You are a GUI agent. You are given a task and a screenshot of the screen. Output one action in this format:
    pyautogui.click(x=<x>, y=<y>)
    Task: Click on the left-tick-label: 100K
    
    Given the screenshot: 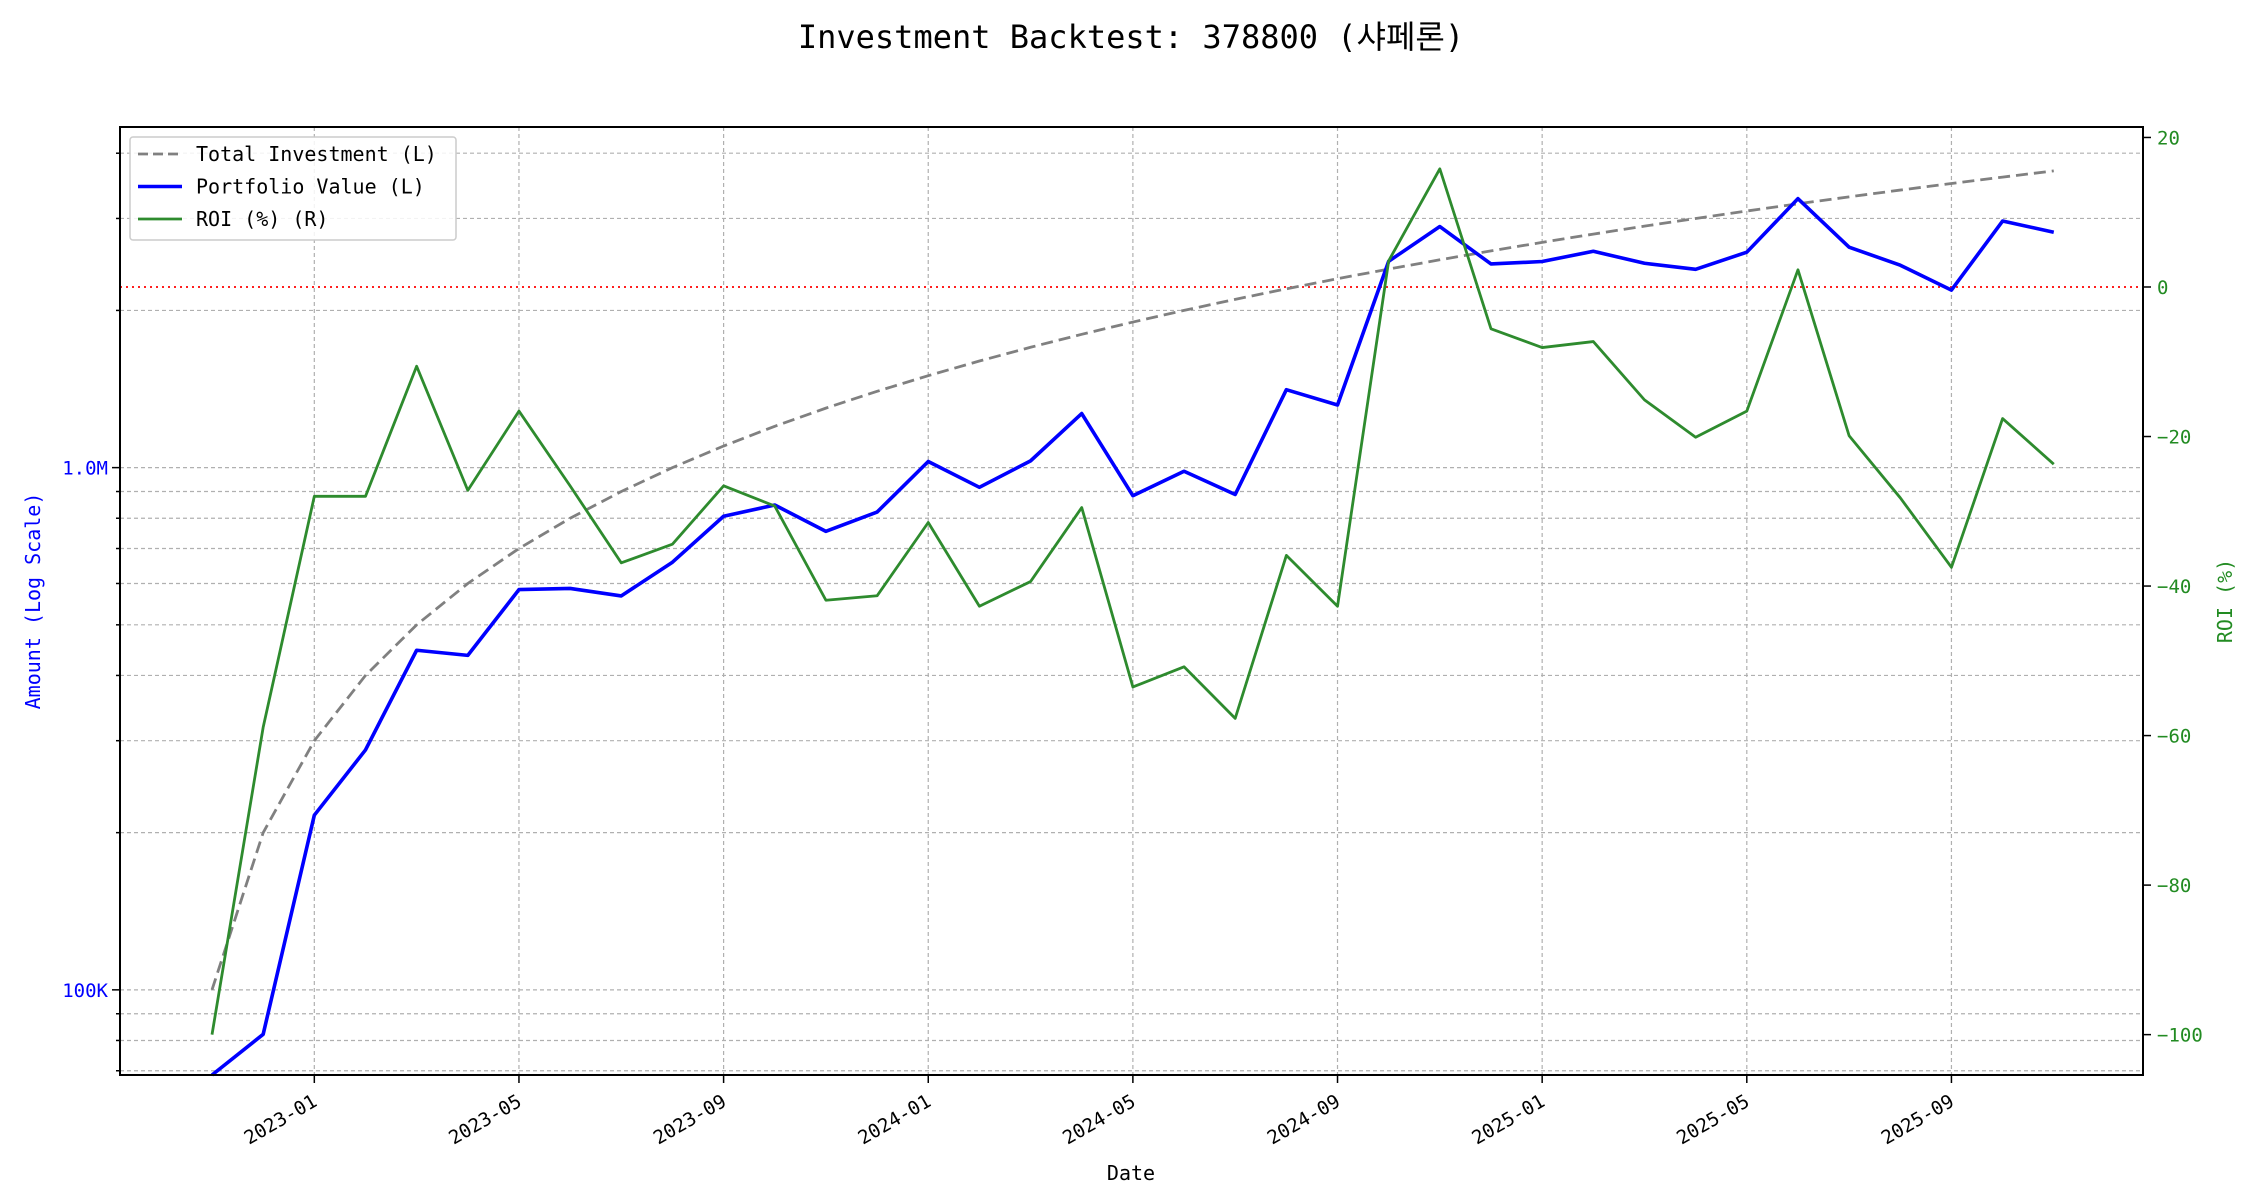 What is the action you would take?
    pyautogui.click(x=85, y=991)
    